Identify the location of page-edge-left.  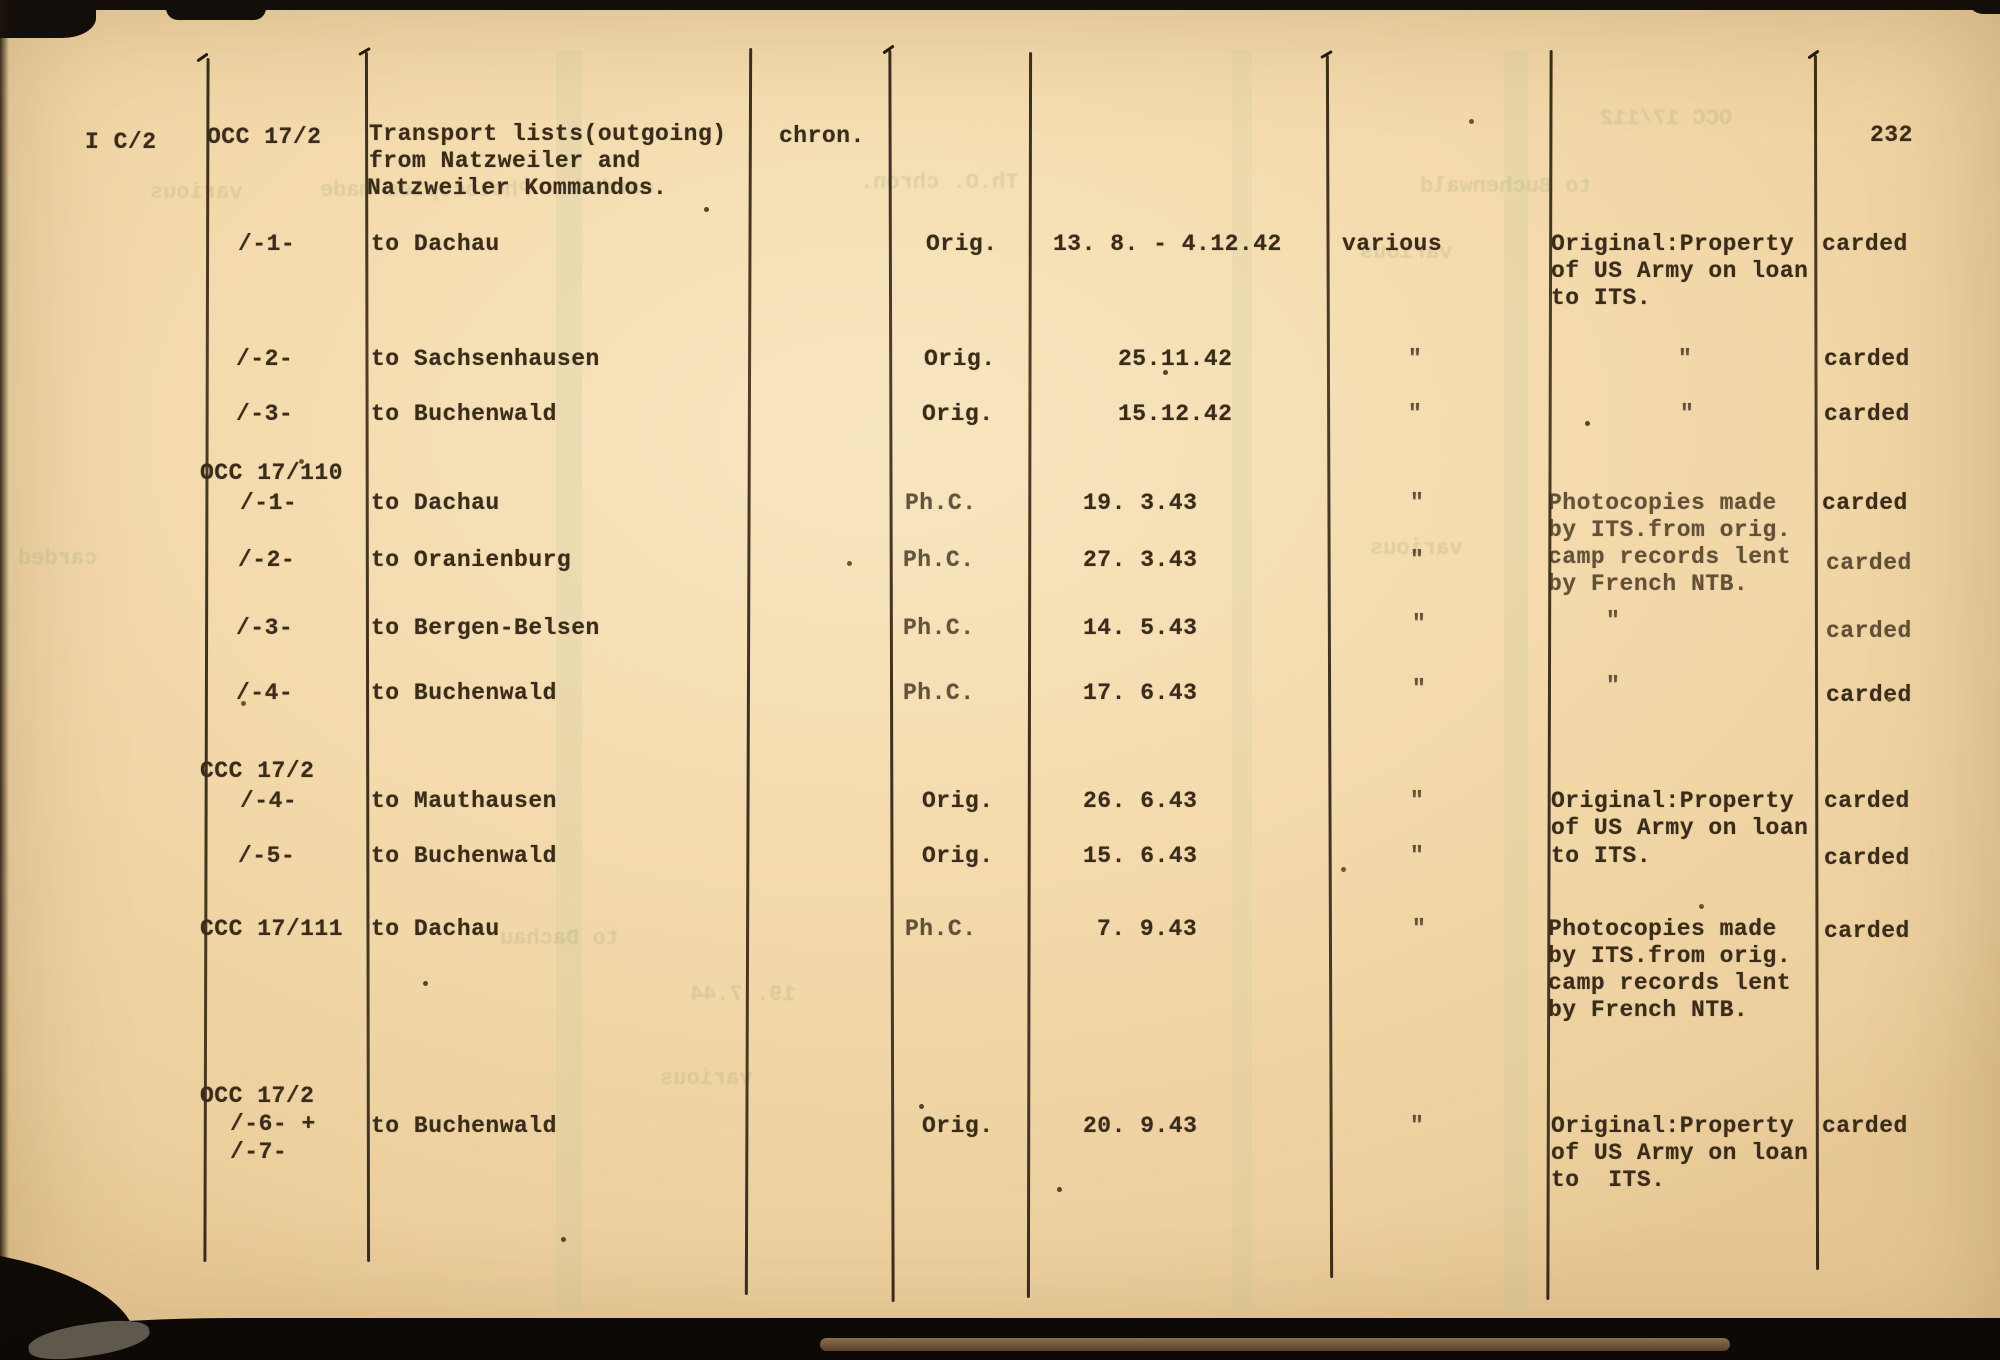
(4, 680).